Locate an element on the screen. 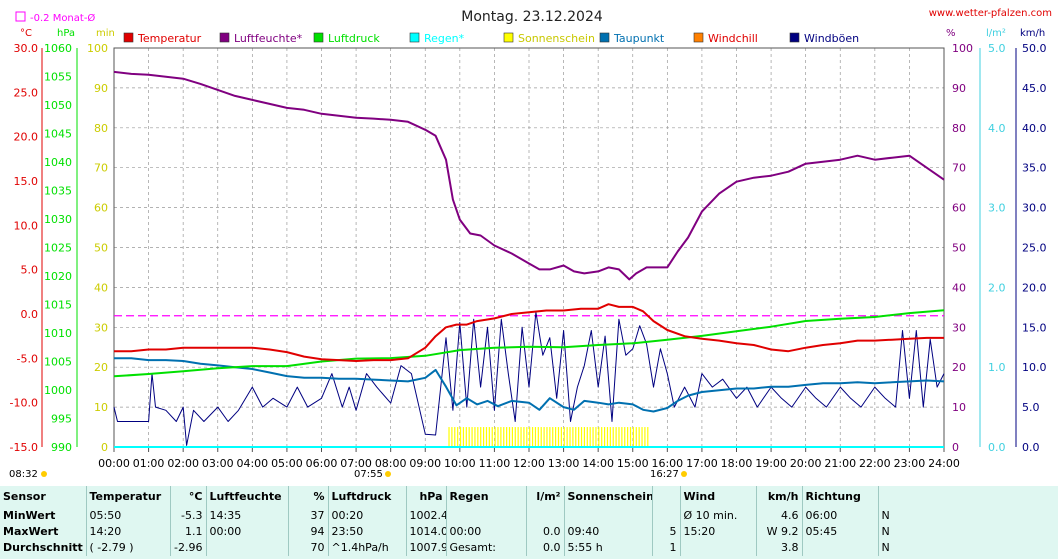 The image size is (1058, 559). series-line-temperatur is located at coordinates (529, 332).